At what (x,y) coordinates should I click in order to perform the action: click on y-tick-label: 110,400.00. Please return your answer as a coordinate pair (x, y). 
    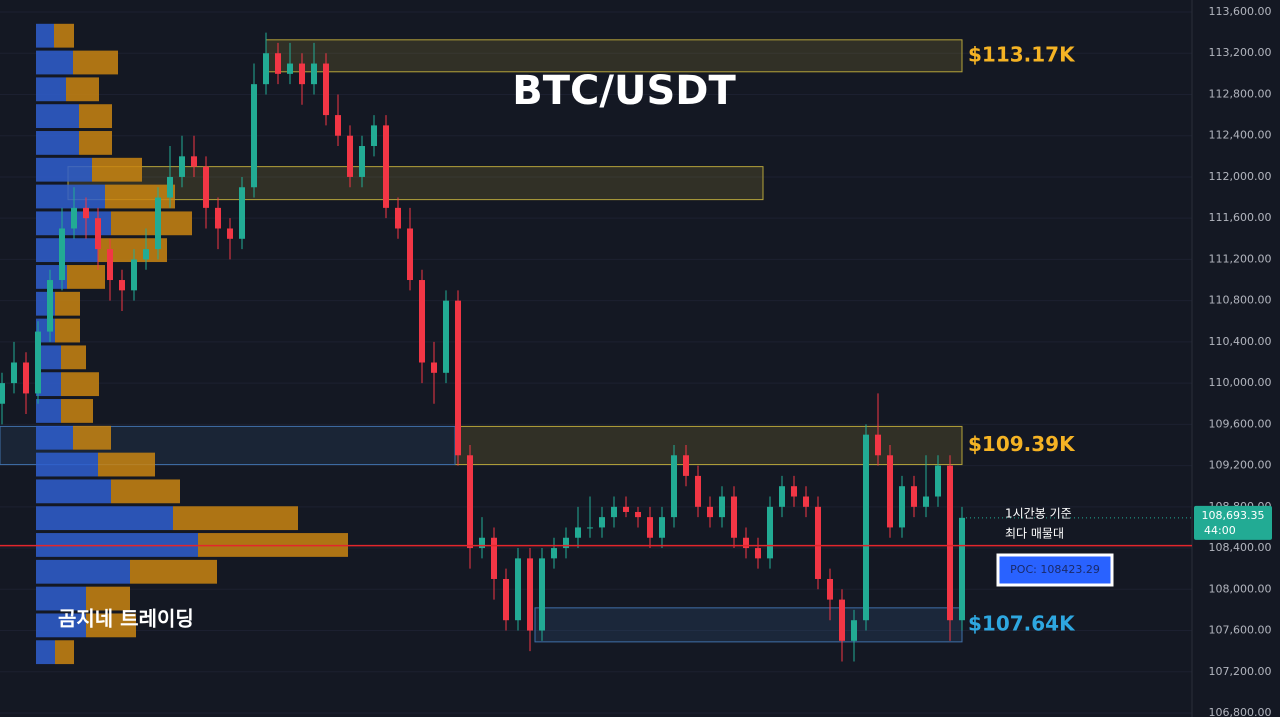
    Looking at the image, I should click on (1240, 341).